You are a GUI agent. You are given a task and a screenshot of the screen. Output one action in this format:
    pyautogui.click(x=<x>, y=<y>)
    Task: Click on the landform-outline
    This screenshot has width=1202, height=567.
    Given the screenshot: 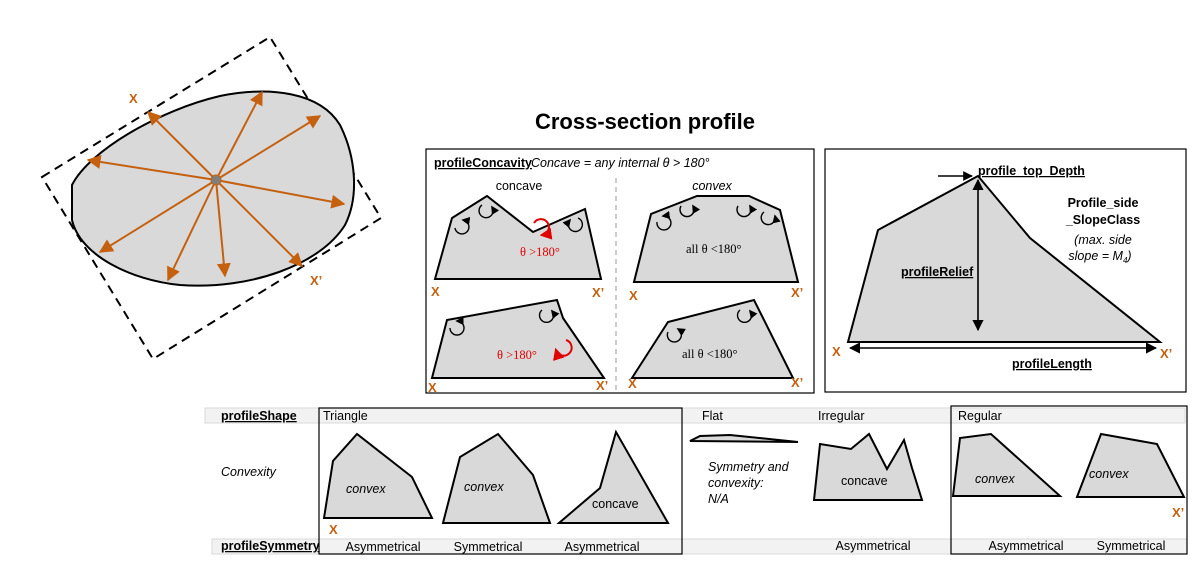 What is the action you would take?
    pyautogui.click(x=213, y=188)
    